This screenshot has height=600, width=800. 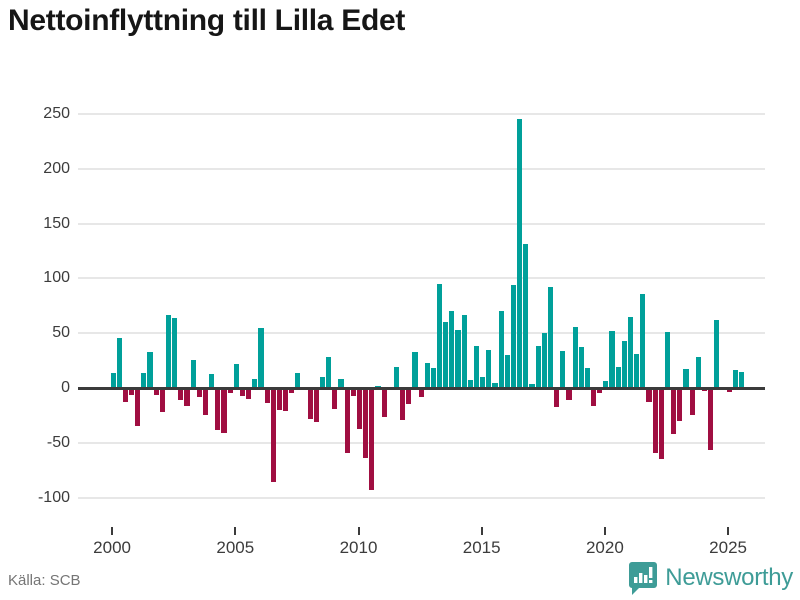 What do you see at coordinates (415, 369) in the screenshot?
I see `bar-2012Q2` at bounding box center [415, 369].